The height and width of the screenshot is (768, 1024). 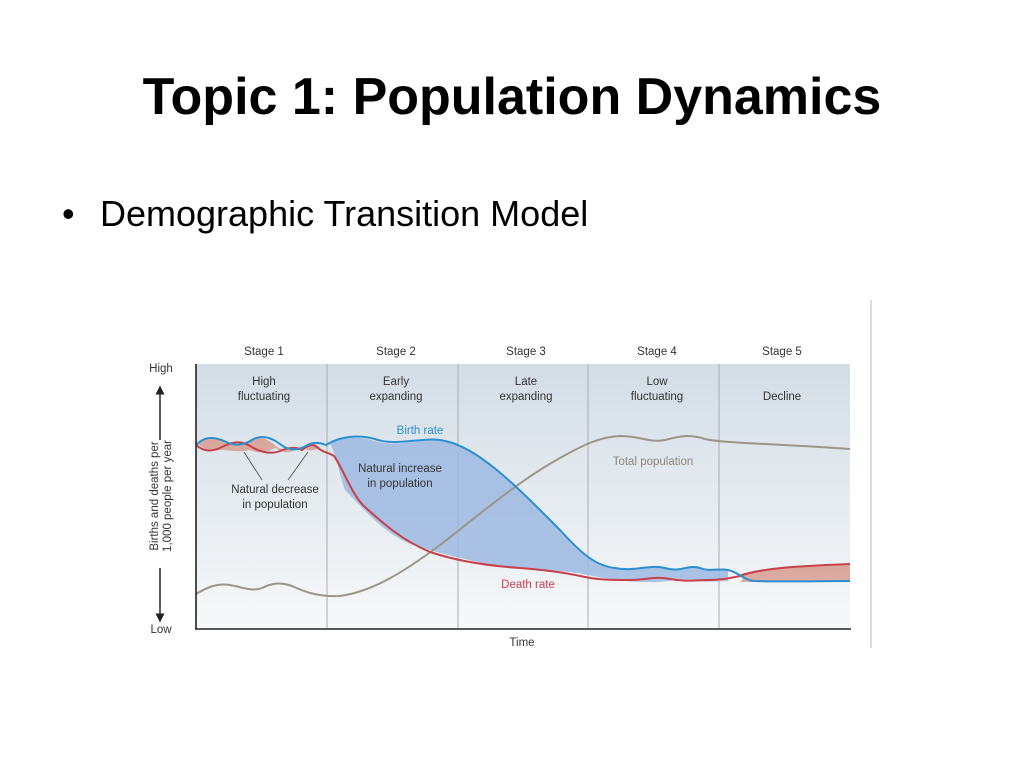 I want to click on stage-2-name: Stage 2, so click(x=396, y=352).